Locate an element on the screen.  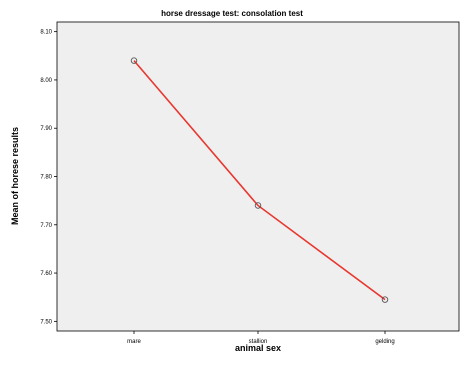
y-tick-label: 7.90 is located at coordinates (46, 129).